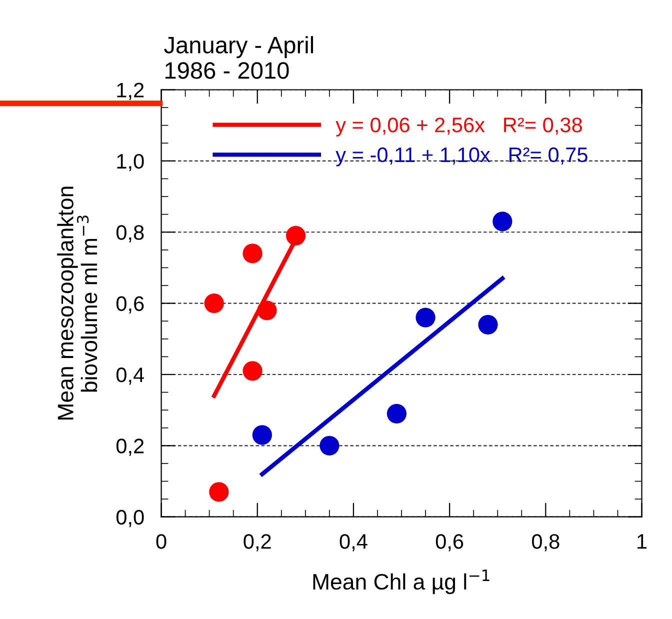  Describe the element at coordinates (130, 376) in the screenshot. I see `y-tick-label: 0,4` at that location.